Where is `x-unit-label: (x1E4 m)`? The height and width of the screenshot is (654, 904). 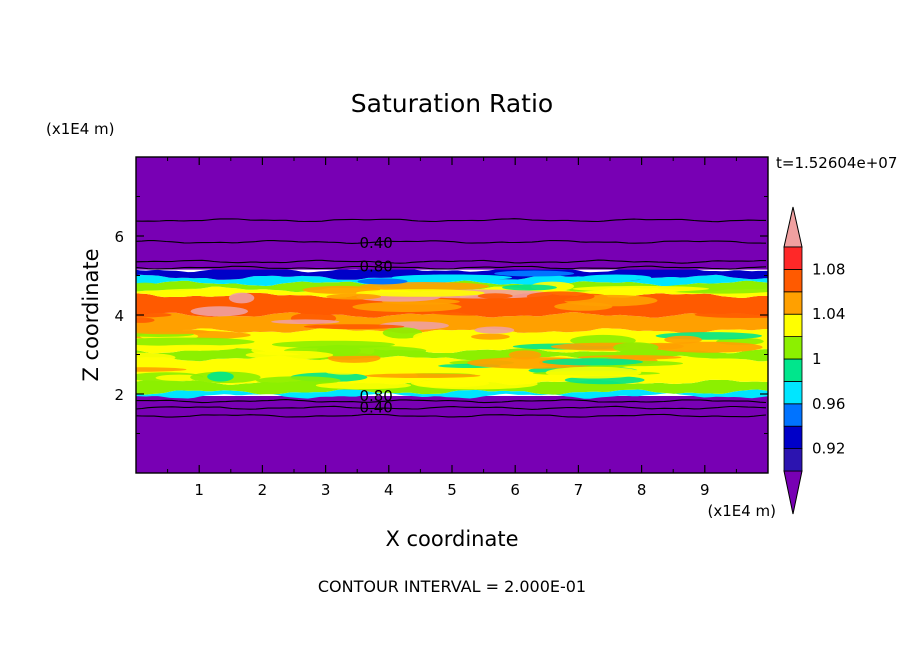 x-unit-label: (x1E4 m) is located at coordinates (741, 511).